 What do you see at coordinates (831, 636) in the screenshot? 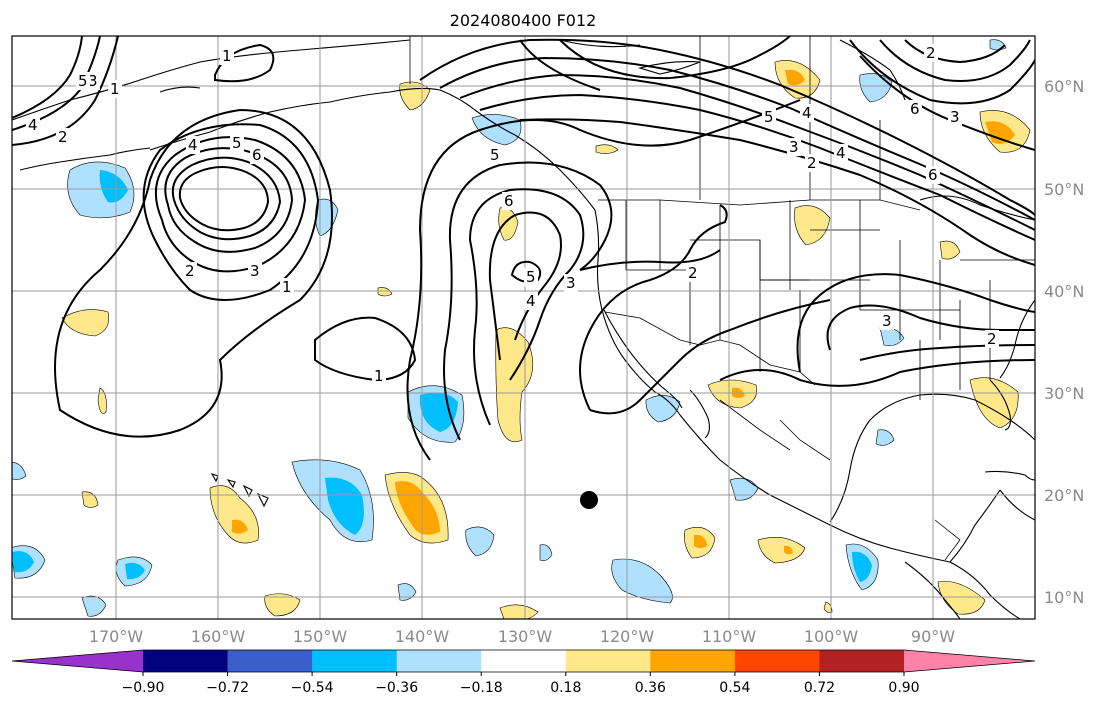
I see `lon-label: 100°W` at bounding box center [831, 636].